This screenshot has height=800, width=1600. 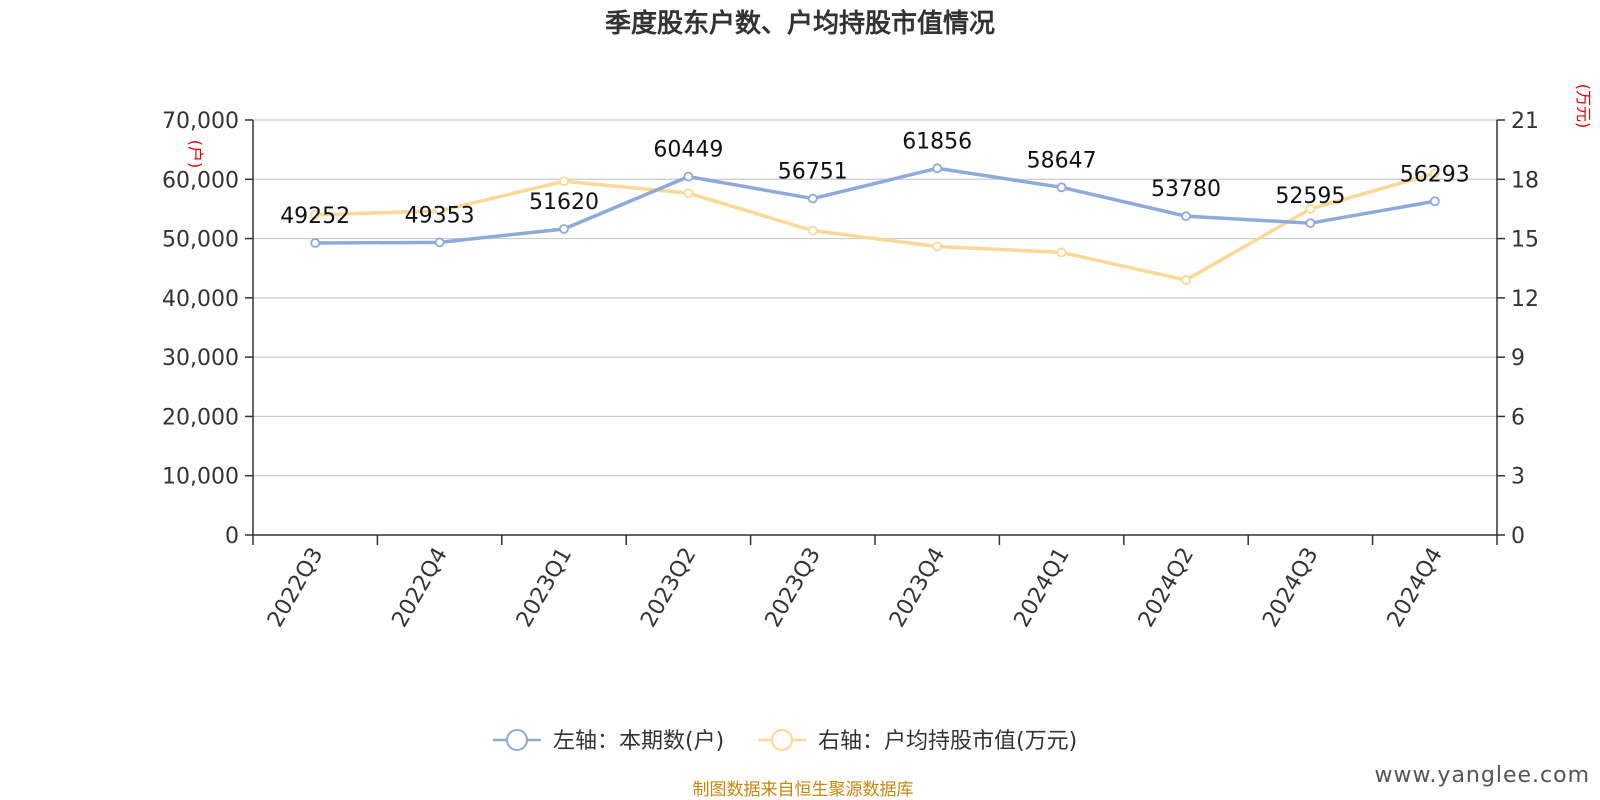 I want to click on data-label-left: 49252, so click(x=315, y=216).